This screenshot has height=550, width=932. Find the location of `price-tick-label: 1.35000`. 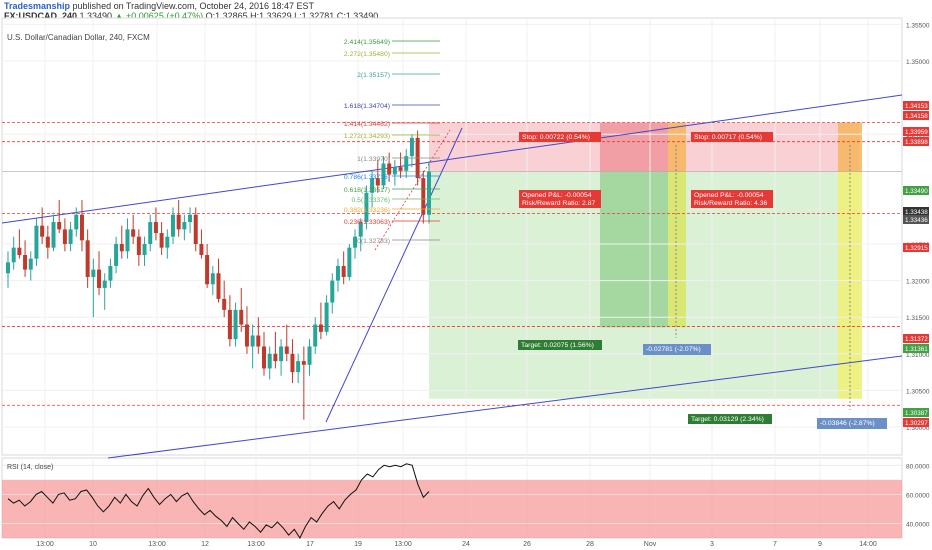

price-tick-label: 1.35000 is located at coordinates (918, 62).